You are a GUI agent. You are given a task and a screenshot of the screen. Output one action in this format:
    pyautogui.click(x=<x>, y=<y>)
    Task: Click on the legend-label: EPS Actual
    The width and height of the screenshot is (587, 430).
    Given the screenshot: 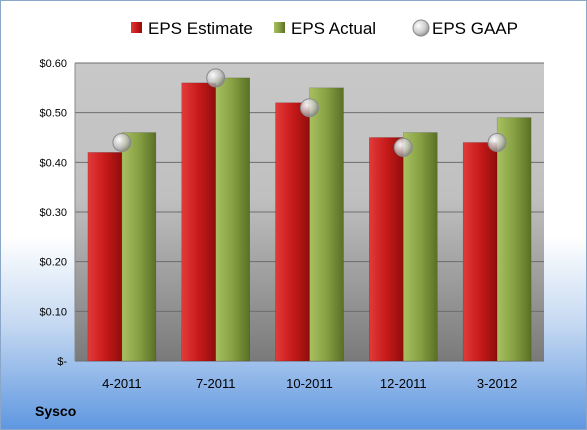 What is the action you would take?
    pyautogui.click(x=333, y=28)
    